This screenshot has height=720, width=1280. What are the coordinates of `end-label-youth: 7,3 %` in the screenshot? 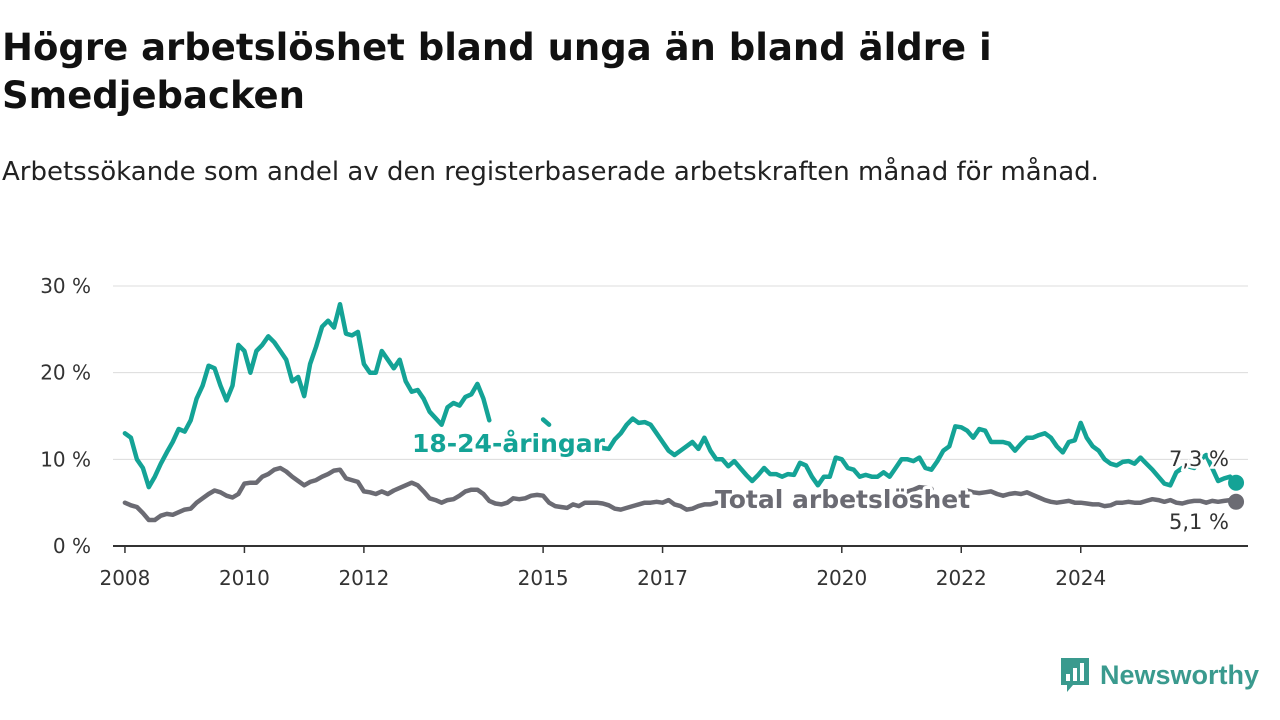 It's located at (1199, 459).